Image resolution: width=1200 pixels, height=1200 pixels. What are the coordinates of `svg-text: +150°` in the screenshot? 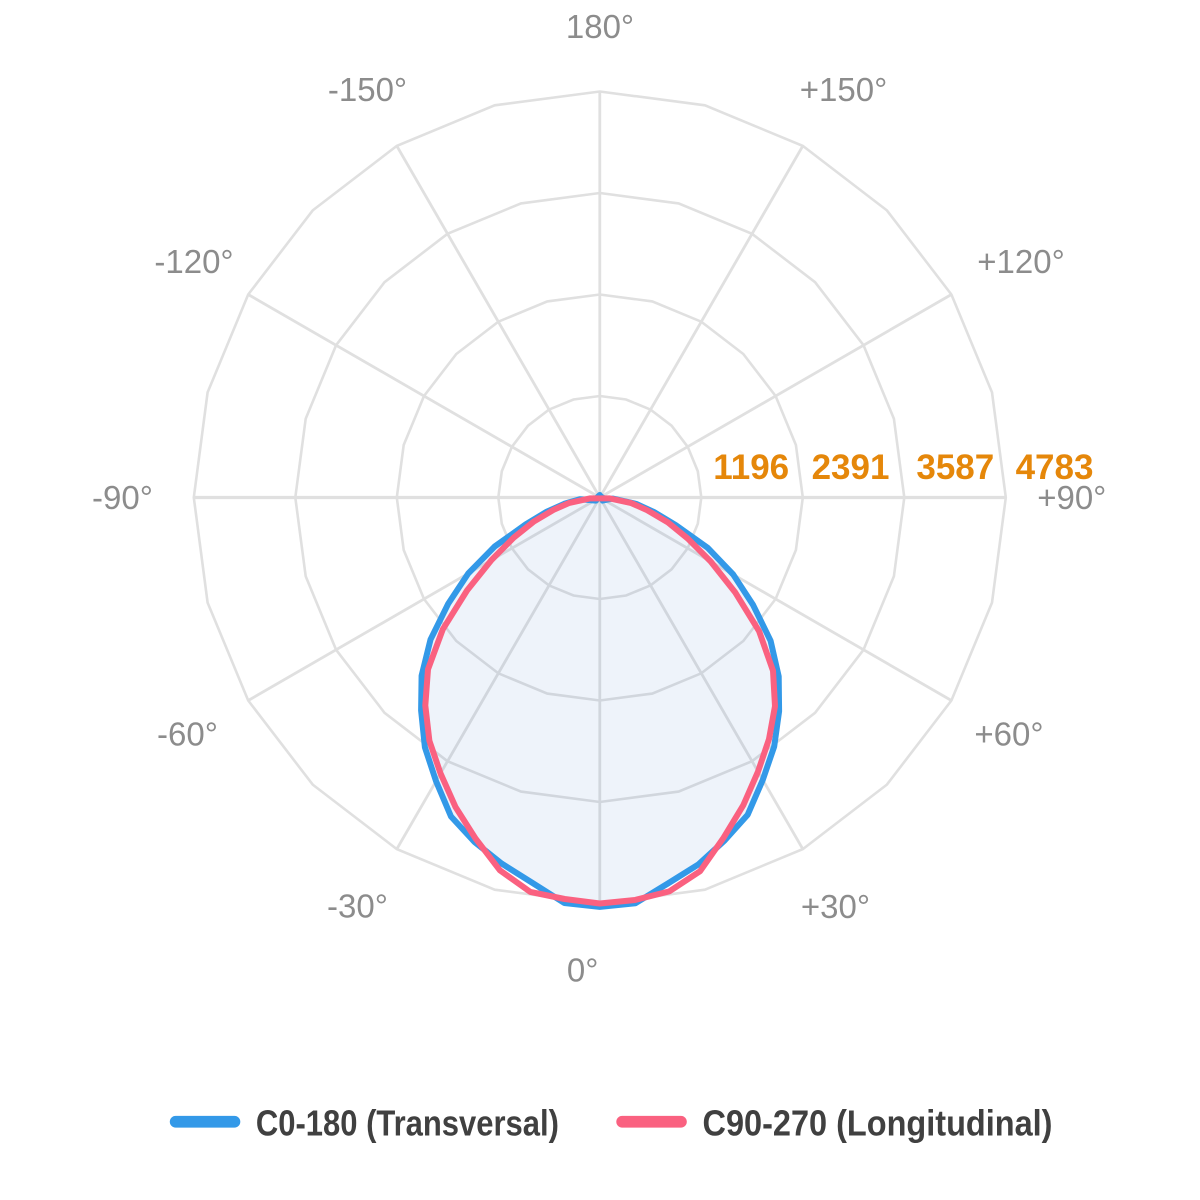 It's located at (844, 89).